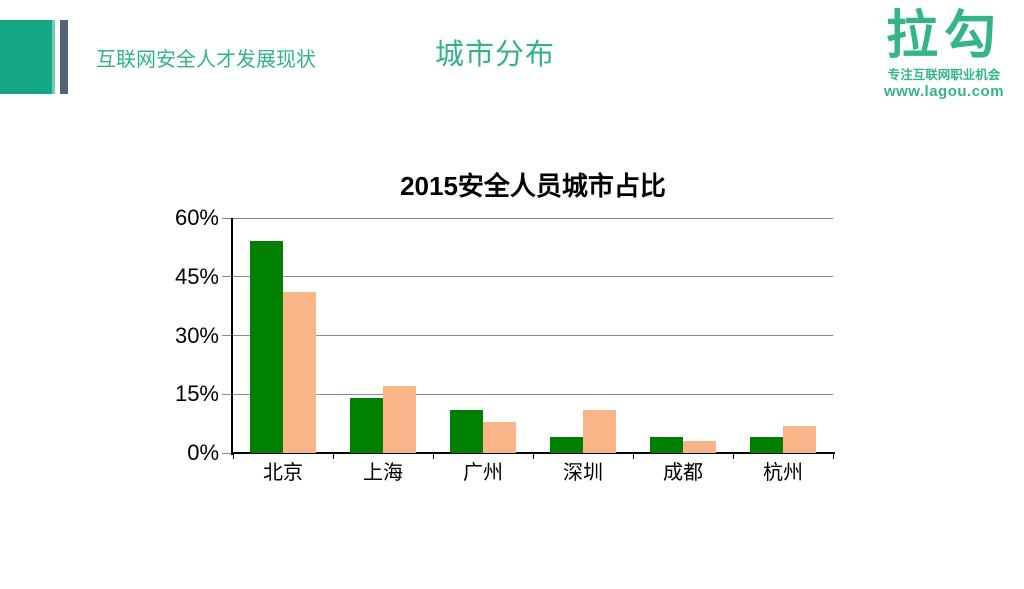 The width and height of the screenshot is (1024, 589). What do you see at coordinates (799, 439) in the screenshot?
I see `bar-series-peach-杭州` at bounding box center [799, 439].